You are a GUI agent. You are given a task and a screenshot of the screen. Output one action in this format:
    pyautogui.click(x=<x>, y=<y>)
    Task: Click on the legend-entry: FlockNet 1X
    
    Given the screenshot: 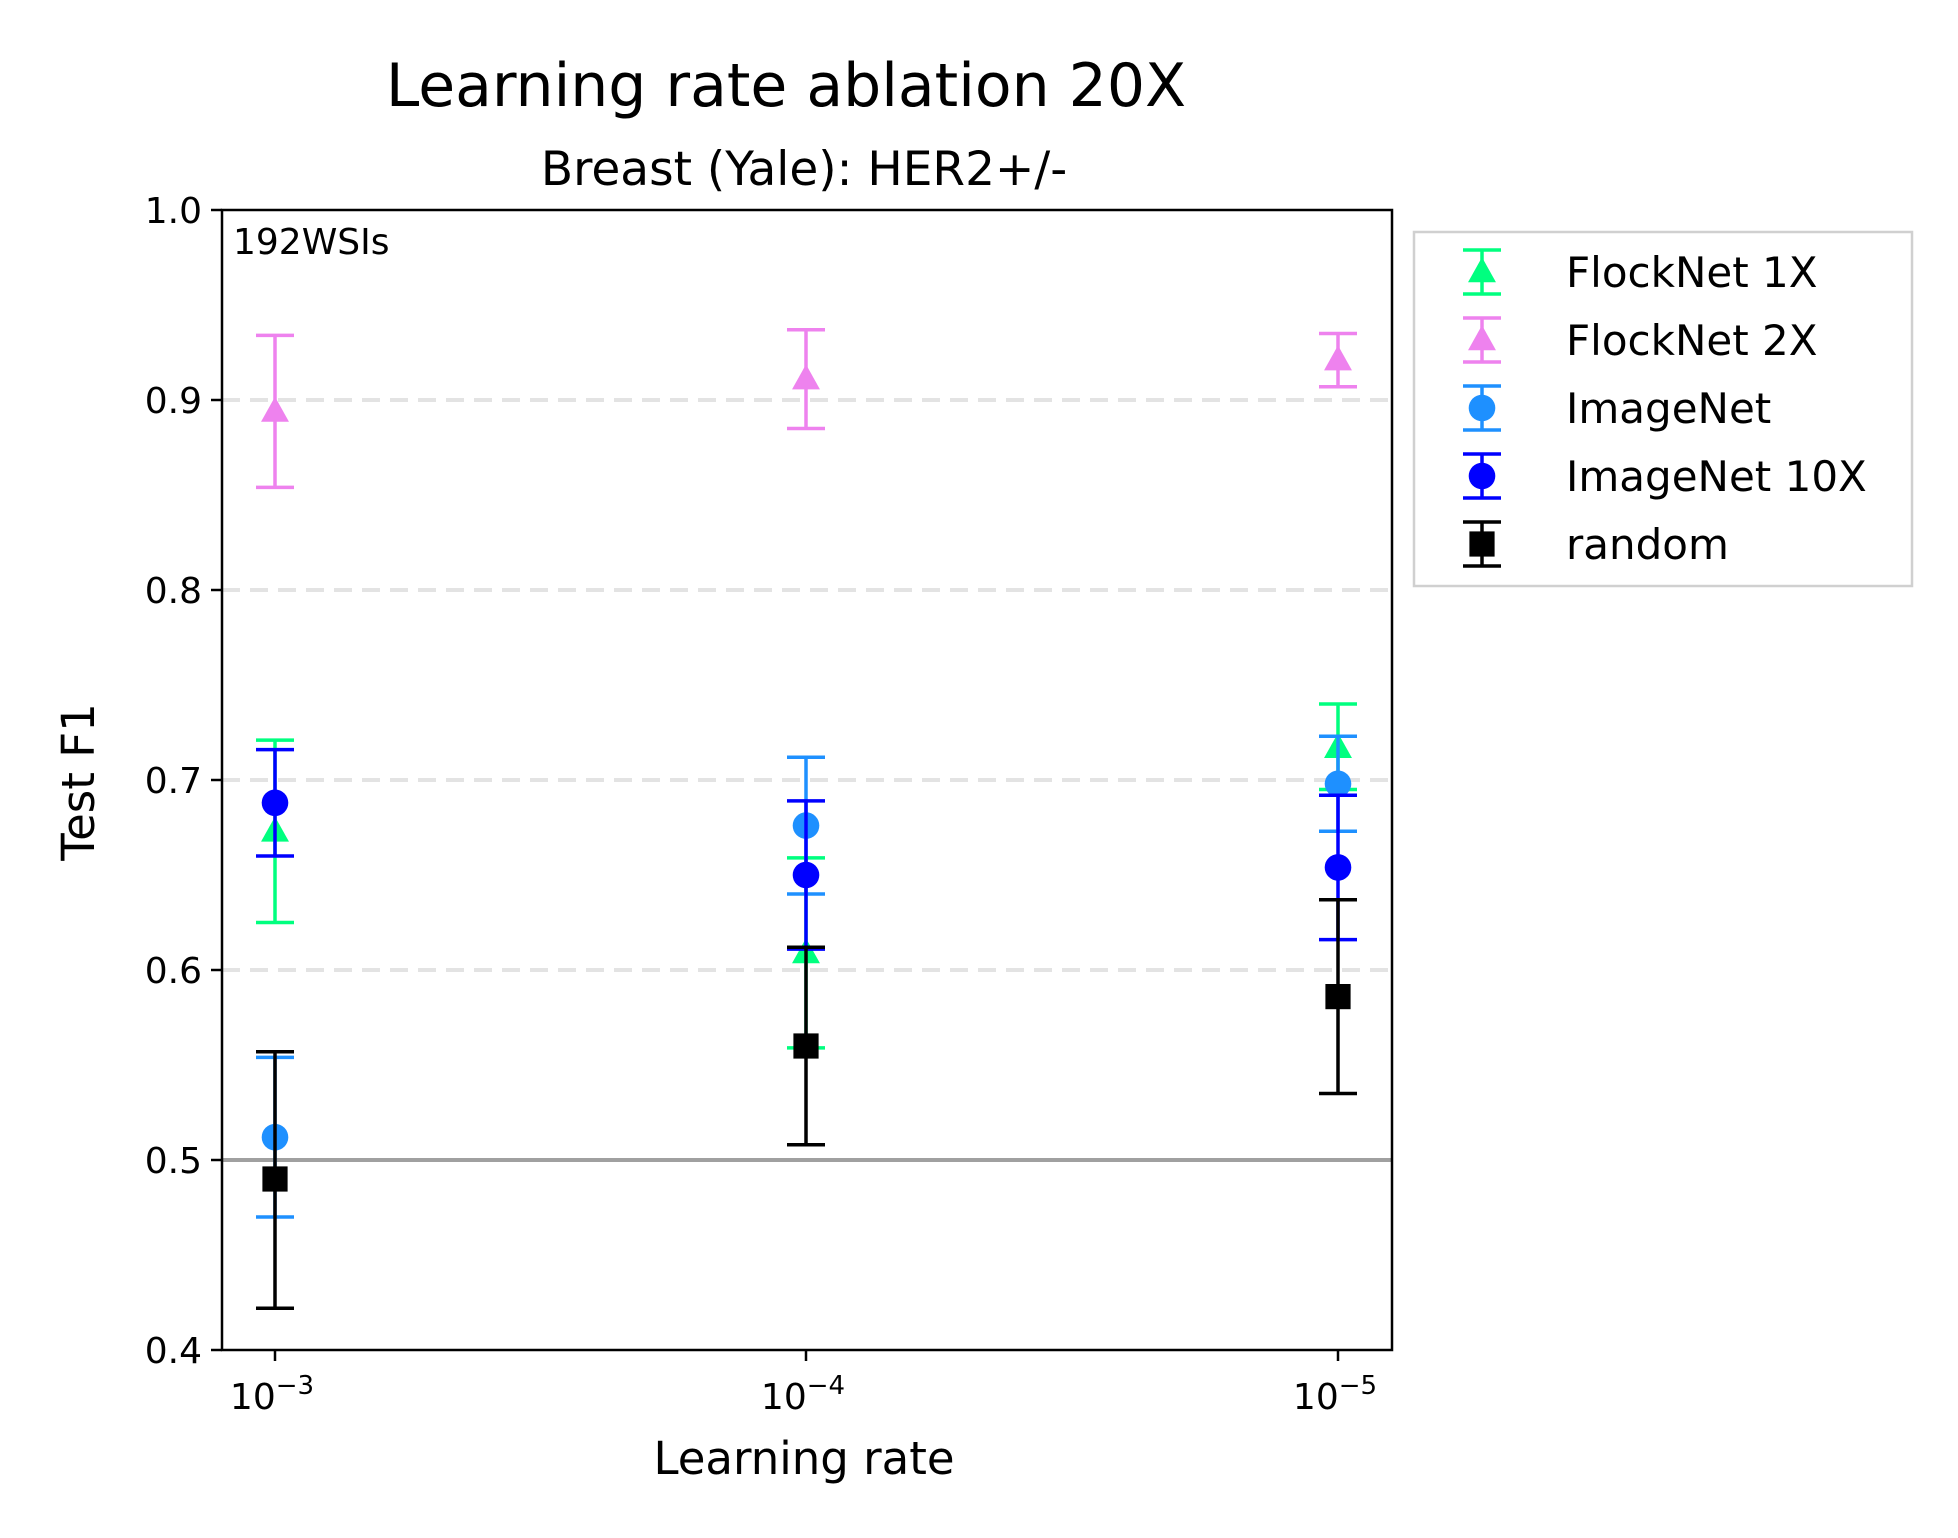 What is the action you would take?
    pyautogui.click(x=1640, y=272)
    